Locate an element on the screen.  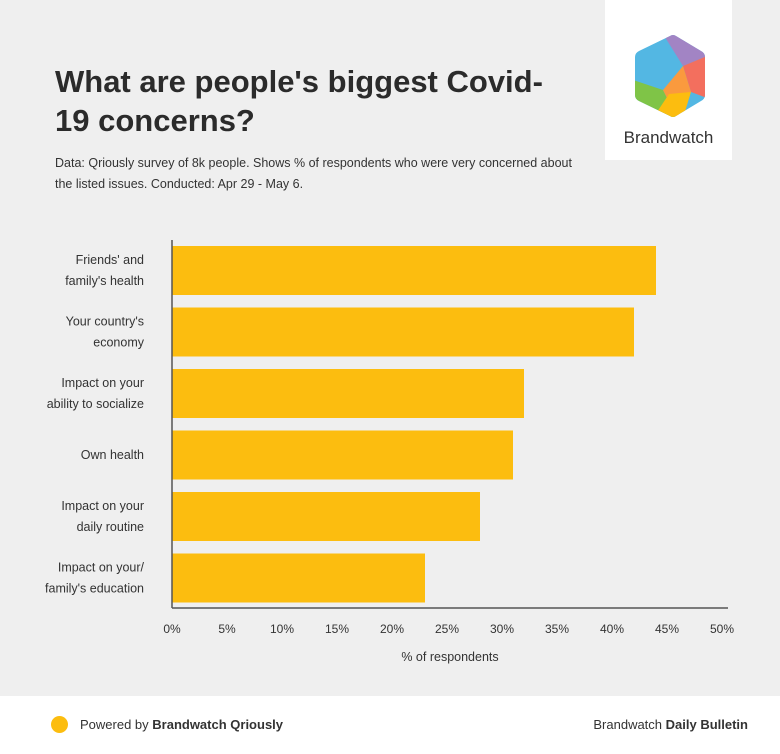
x-axis-title: % of respondents is located at coordinates (449, 657).